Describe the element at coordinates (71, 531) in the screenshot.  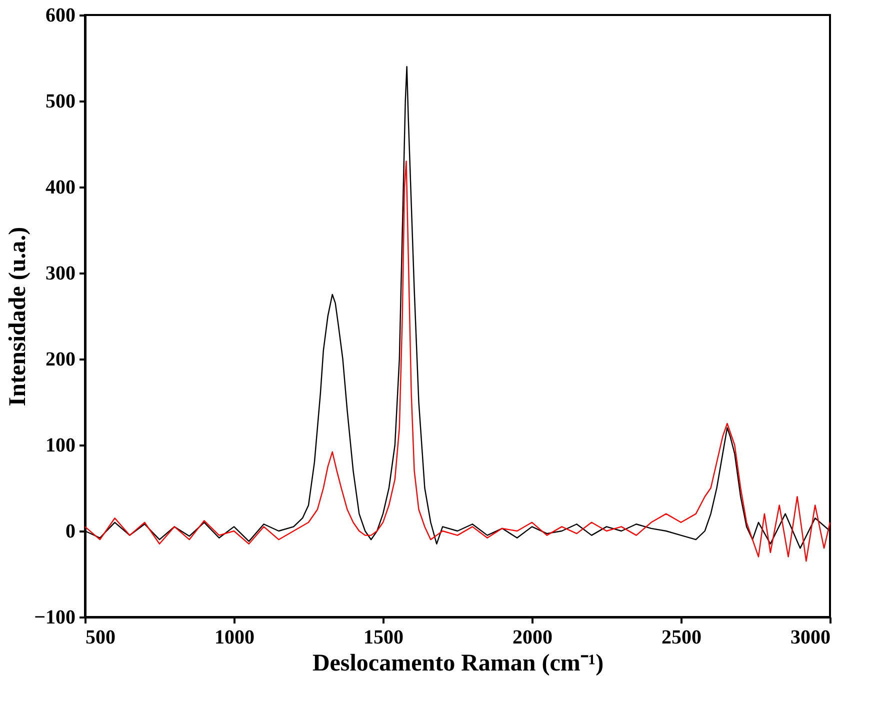
I see `y-tick-label: 0` at that location.